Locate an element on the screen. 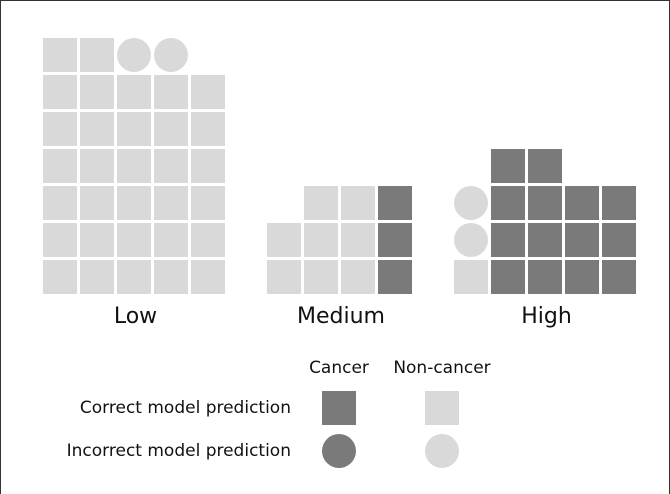 This screenshot has width=670, height=494. category-label: Low is located at coordinates (135, 316).